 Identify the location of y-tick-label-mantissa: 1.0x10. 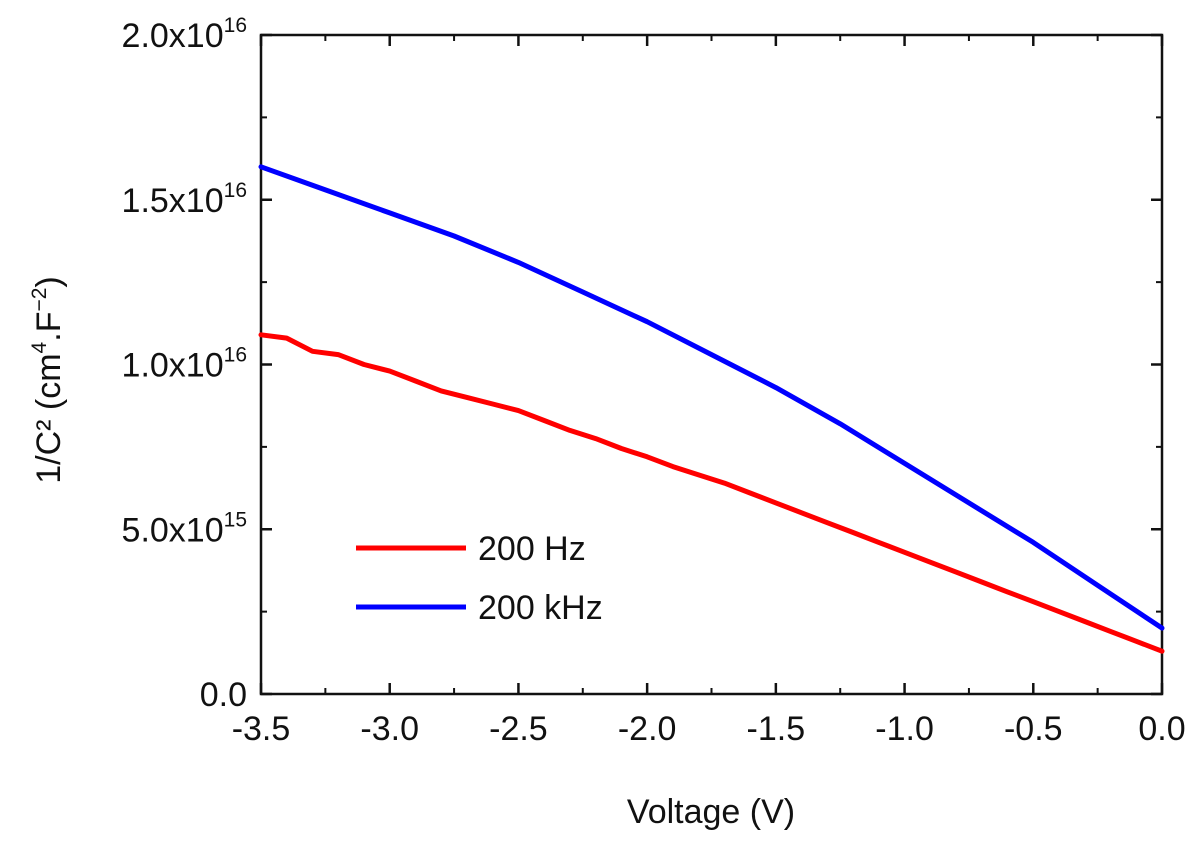
(173, 366).